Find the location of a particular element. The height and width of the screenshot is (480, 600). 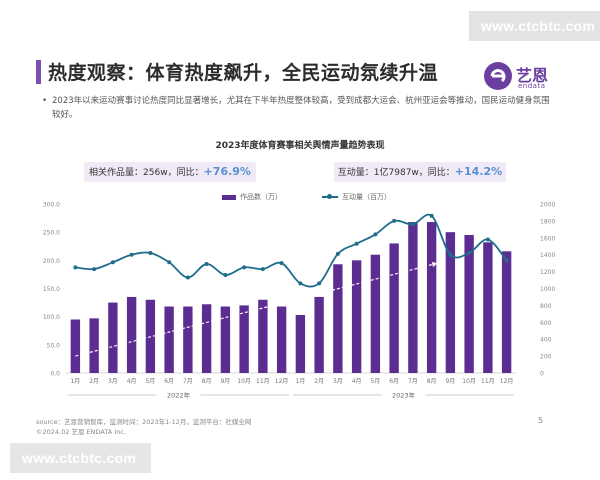

y-right-tick-label: 400 is located at coordinates (546, 340).